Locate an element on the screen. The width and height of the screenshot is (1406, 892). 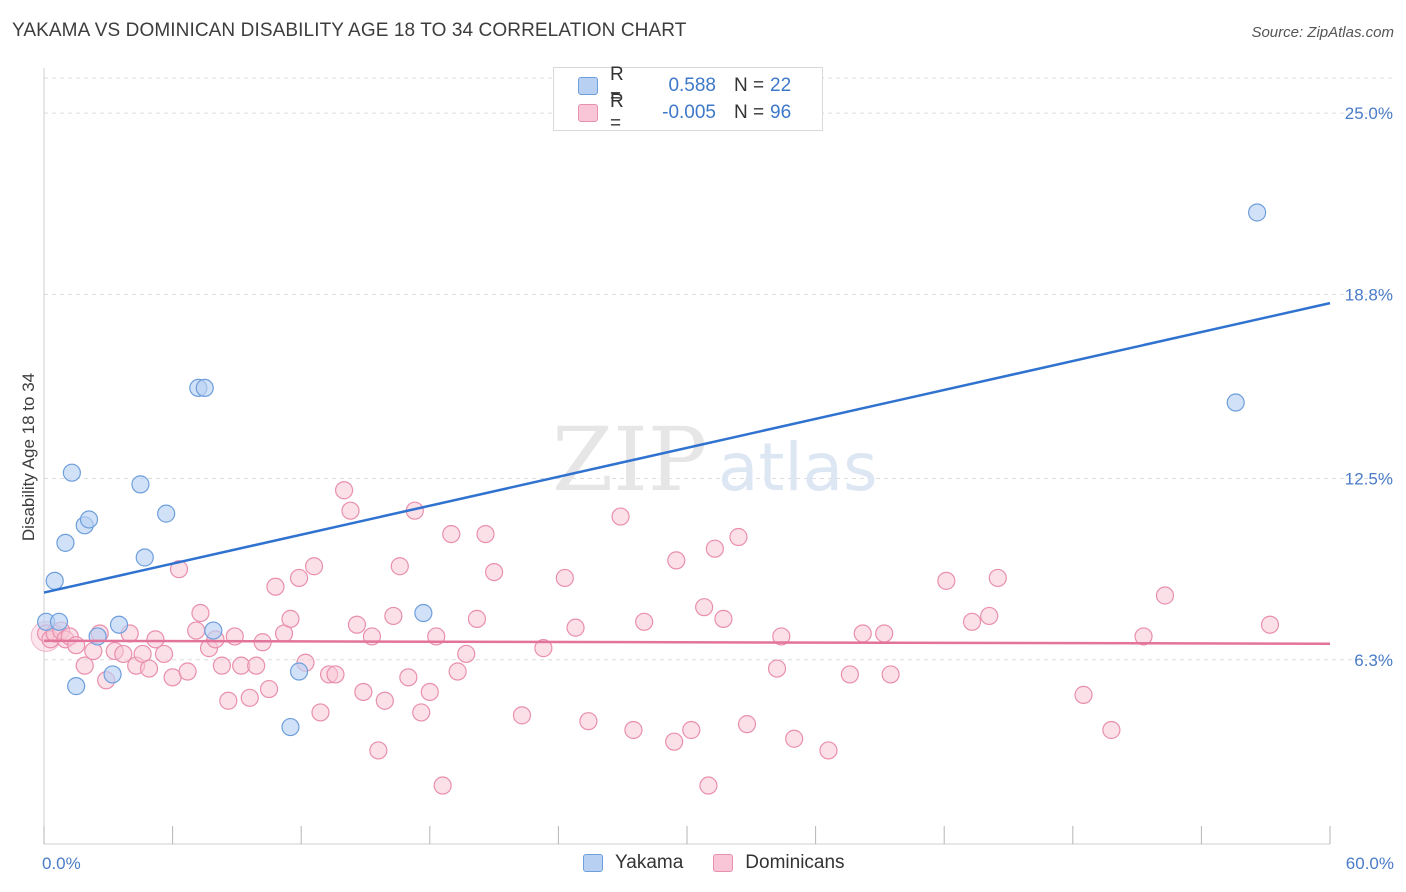
watermark-atlas: atlas is located at coordinates (798, 467).